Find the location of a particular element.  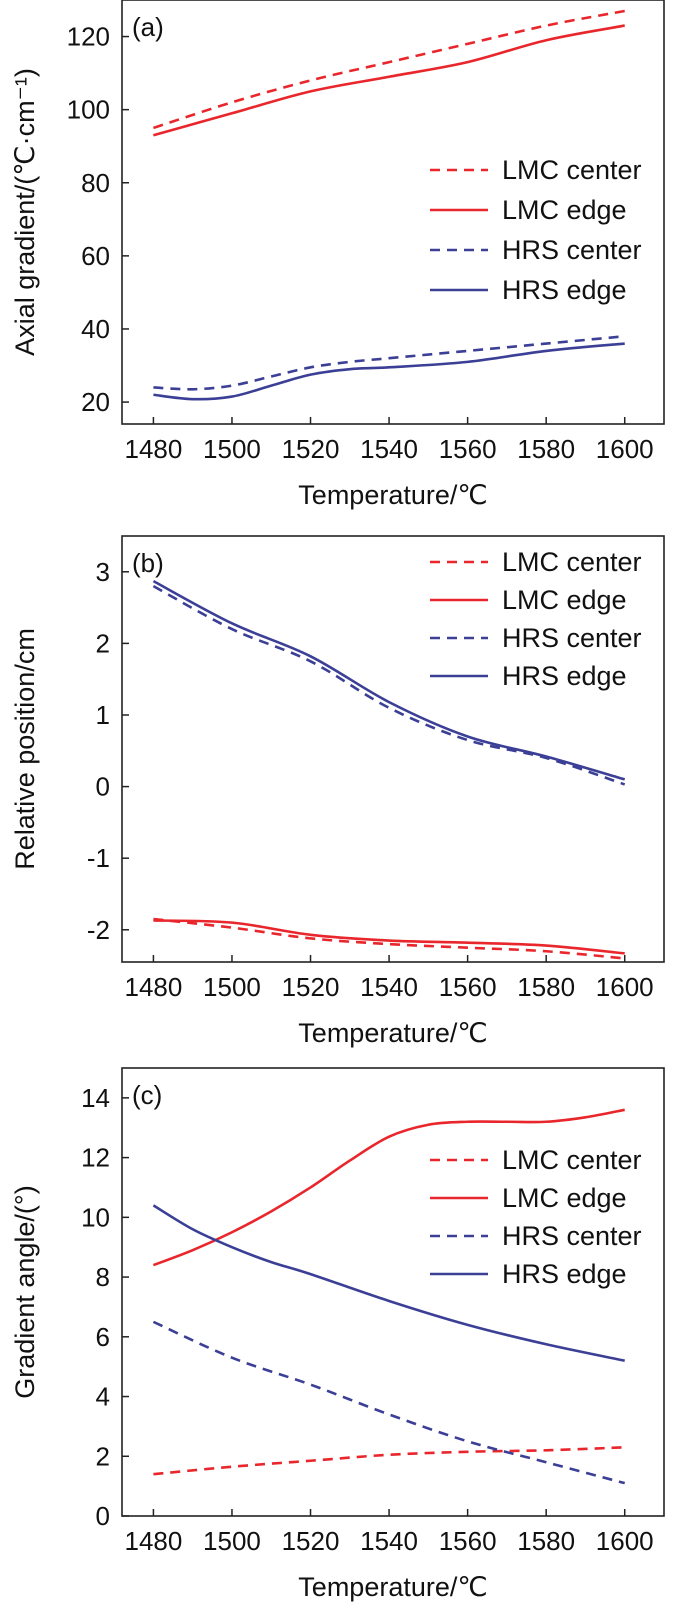

panel-b-y-tick-label: 1 is located at coordinates (103, 715).